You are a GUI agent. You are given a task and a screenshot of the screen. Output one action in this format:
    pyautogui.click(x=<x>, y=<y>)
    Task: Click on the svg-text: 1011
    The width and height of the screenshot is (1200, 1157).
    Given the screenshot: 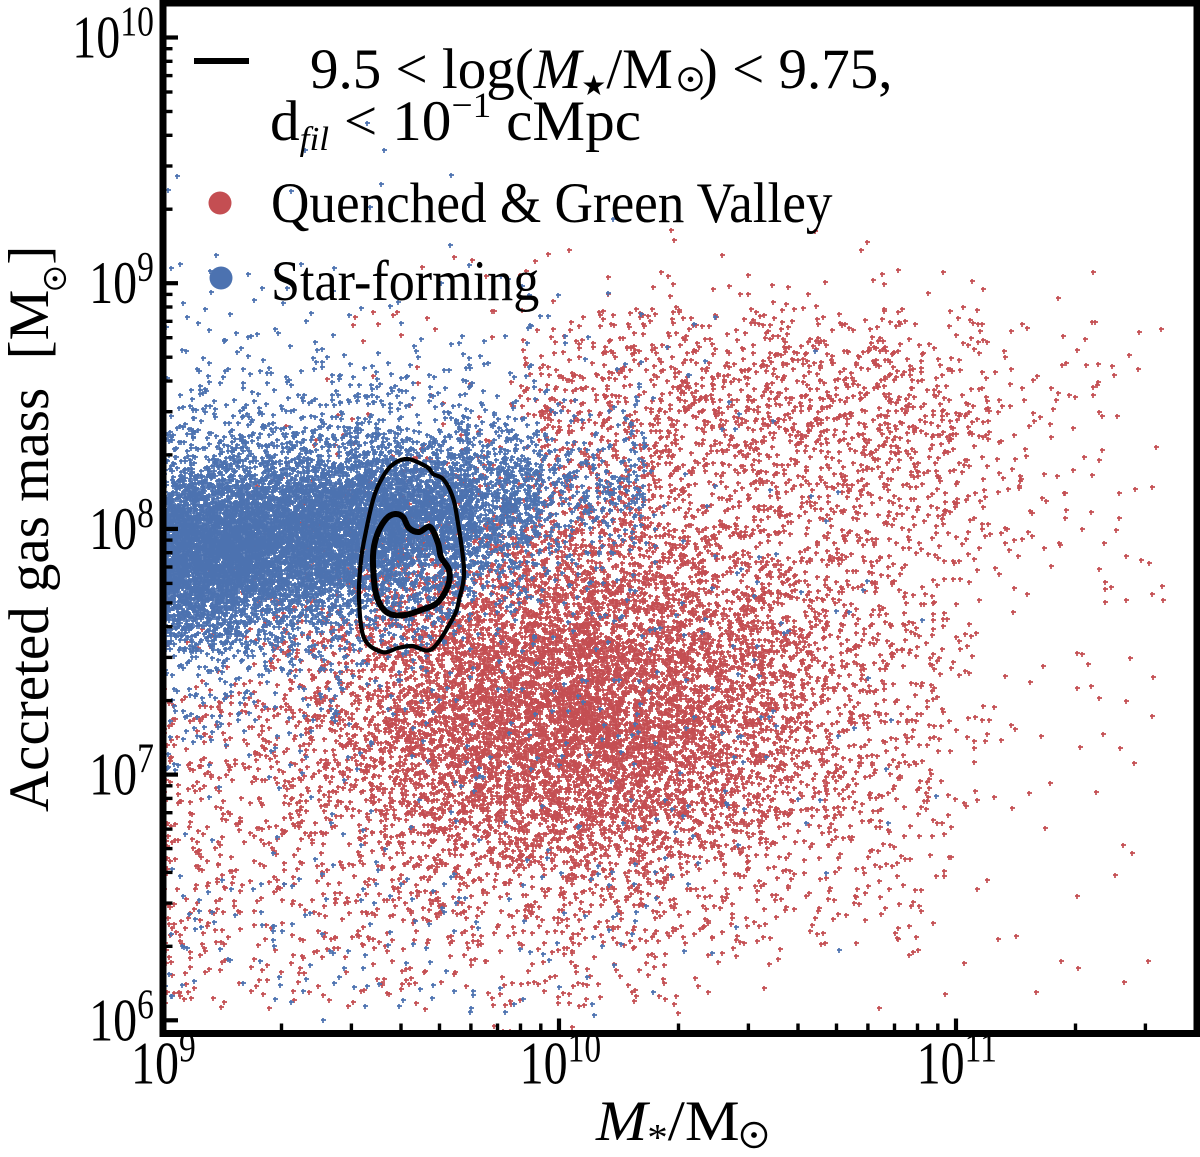 What is the action you would take?
    pyautogui.click(x=957, y=1061)
    